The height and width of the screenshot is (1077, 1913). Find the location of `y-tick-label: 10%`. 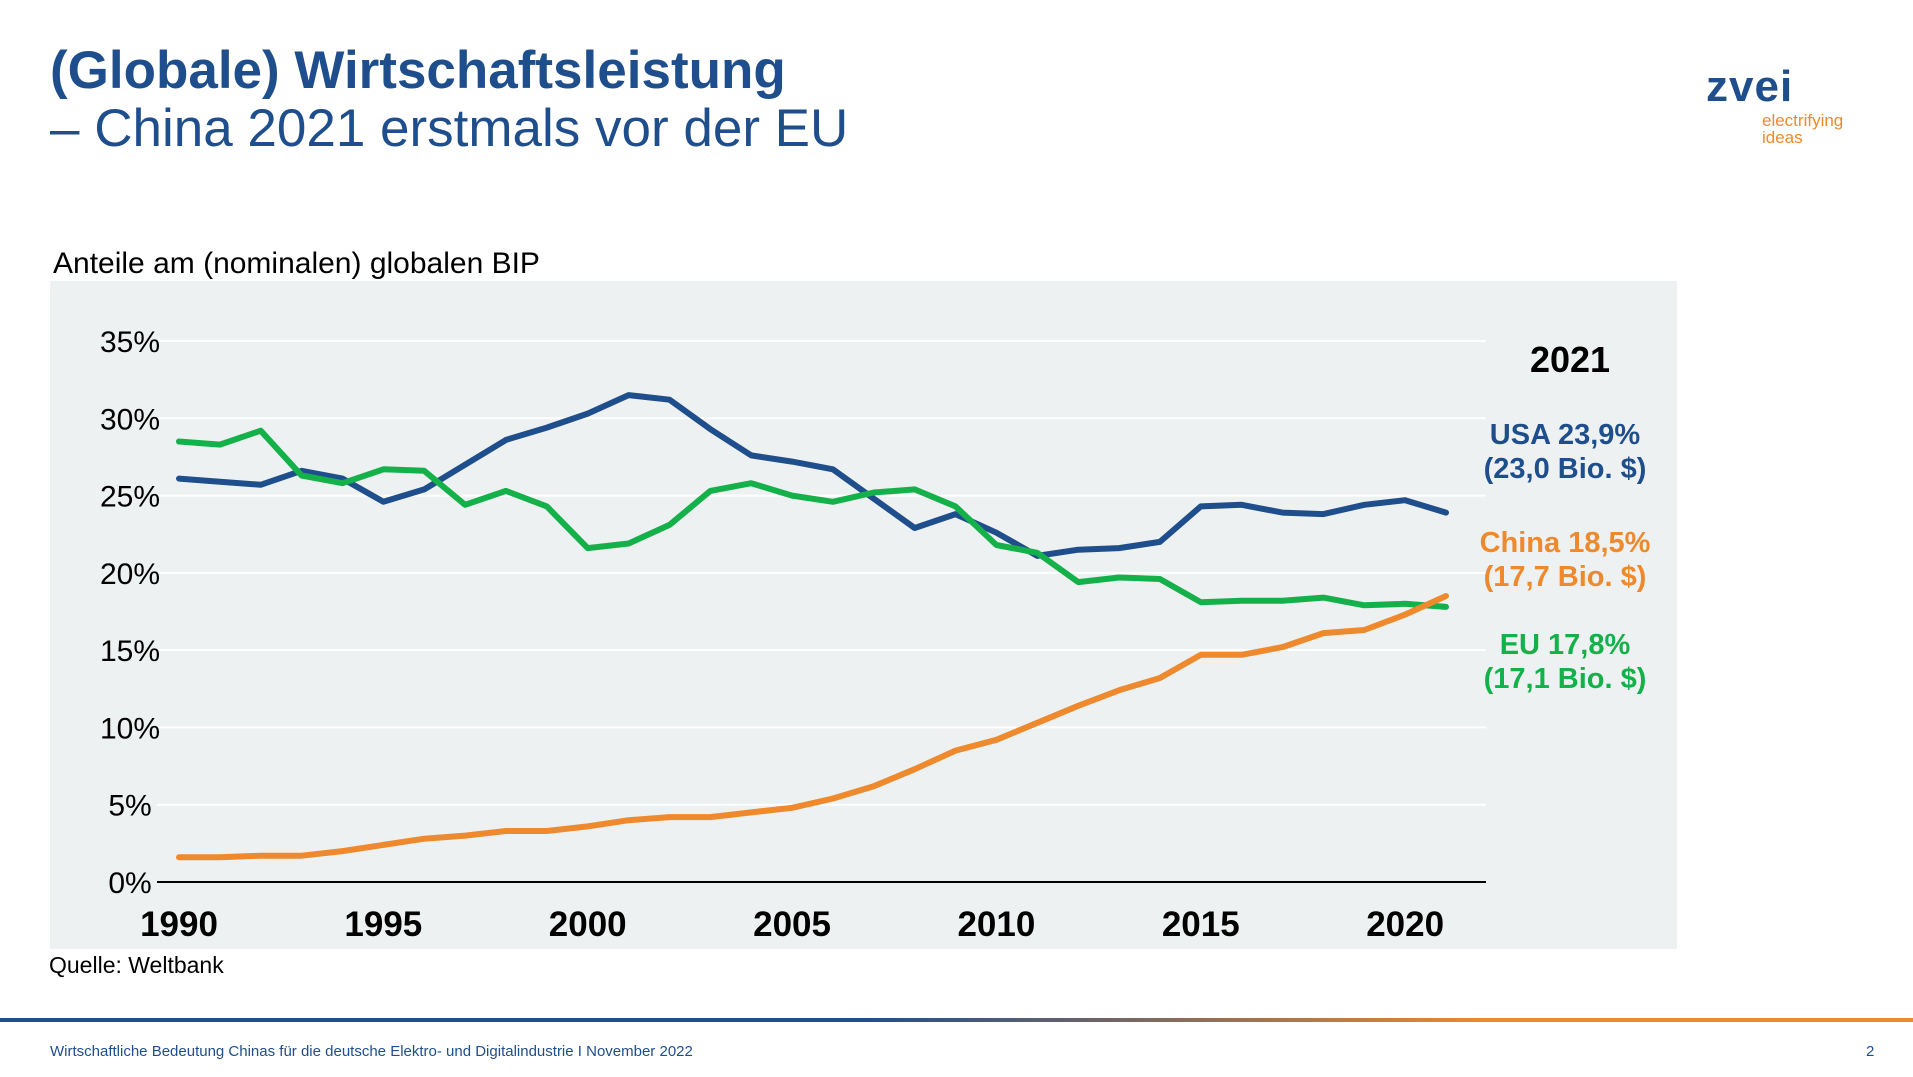

y-tick-label: 10% is located at coordinates (130, 728).